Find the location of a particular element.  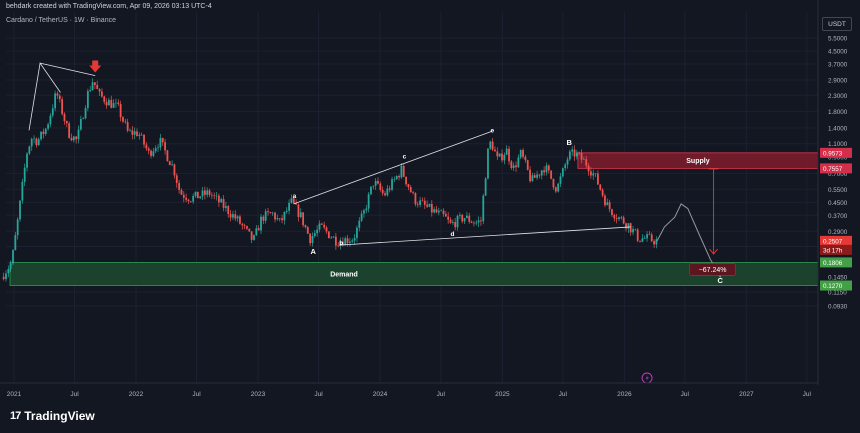

y-tick-label: 0.2900 is located at coordinates (838, 232).